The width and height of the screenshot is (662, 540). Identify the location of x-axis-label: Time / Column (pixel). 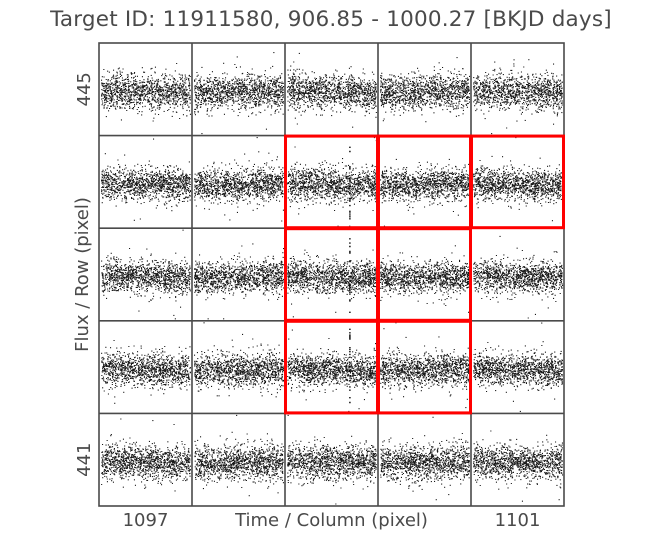
(331, 520).